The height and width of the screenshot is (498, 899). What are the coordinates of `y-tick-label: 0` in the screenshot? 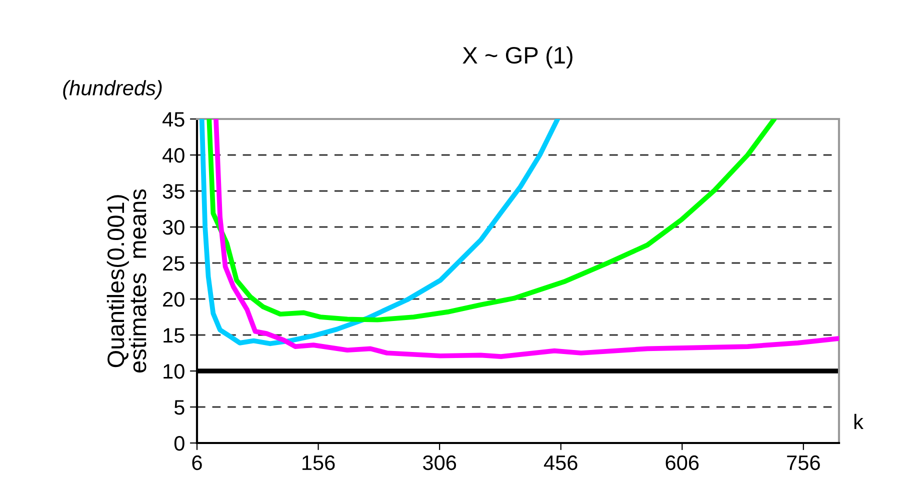 It's located at (179, 443).